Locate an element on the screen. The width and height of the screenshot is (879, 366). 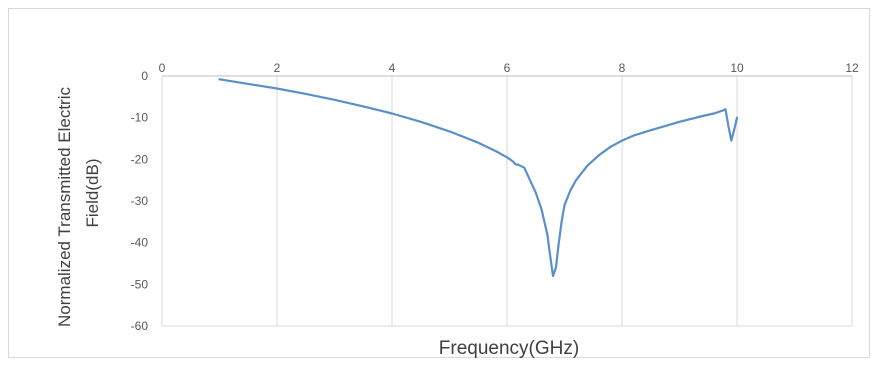
y-tick-label-3: -30 is located at coordinates (140, 201).